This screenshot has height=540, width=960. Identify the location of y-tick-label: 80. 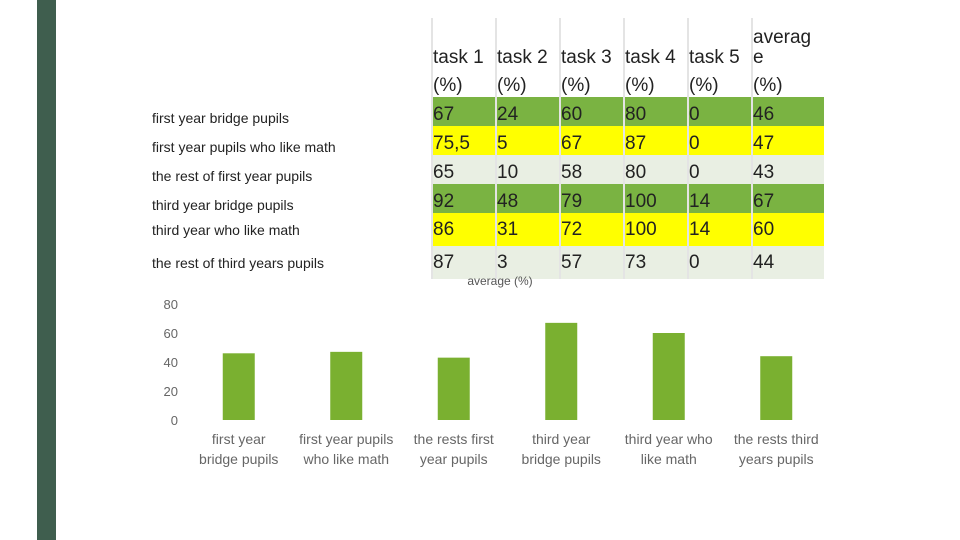
(171, 304).